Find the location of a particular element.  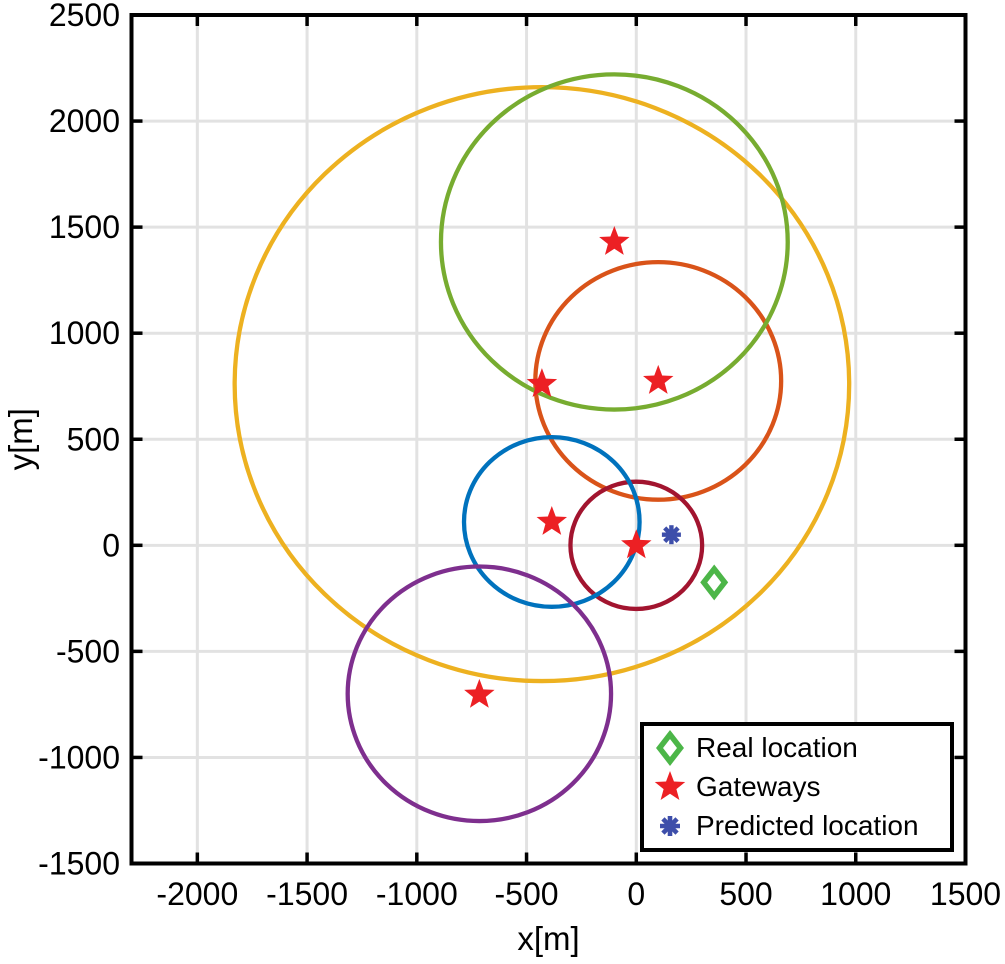

legend-item-label: Predicted location is located at coordinates (807, 826).